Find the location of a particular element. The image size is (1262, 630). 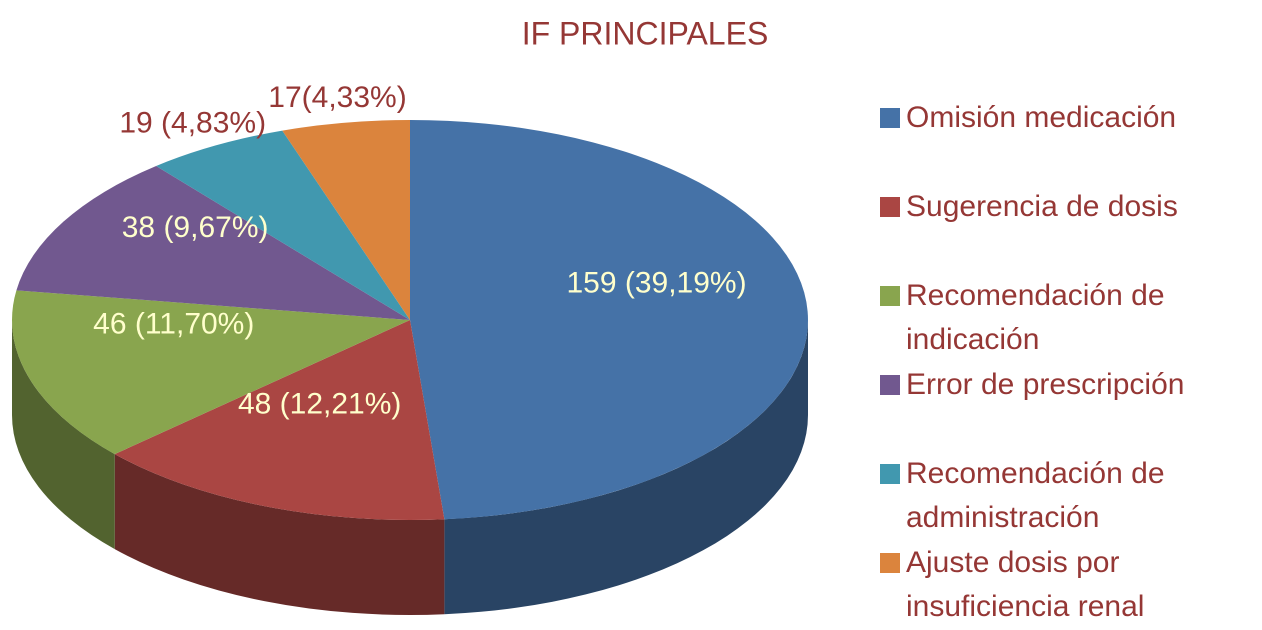

legend-entry: Omisión medicación is located at coordinates (1066, 140).